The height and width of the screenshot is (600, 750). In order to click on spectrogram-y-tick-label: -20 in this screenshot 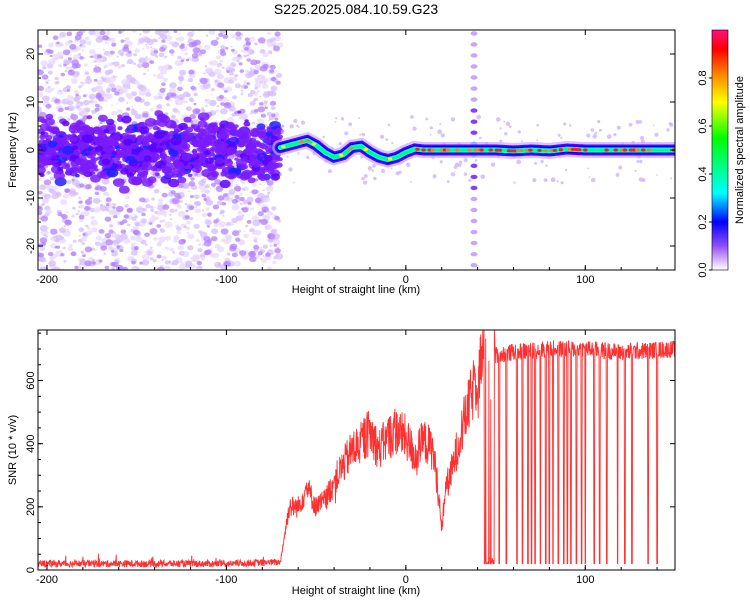, I will do `click(31, 246)`.